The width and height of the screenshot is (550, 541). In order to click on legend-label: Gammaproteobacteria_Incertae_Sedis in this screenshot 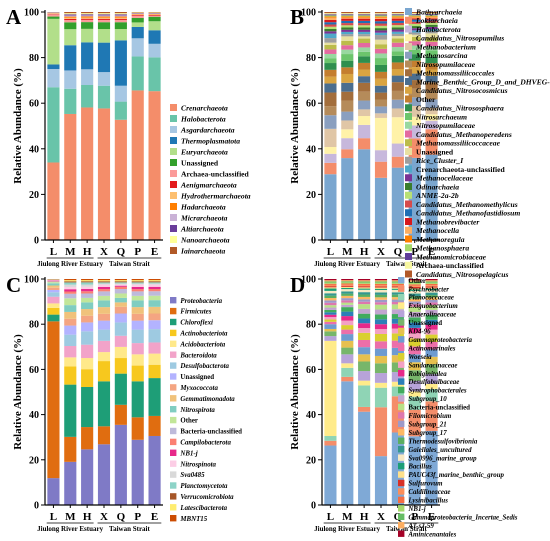, I will do `click(462, 517)`.